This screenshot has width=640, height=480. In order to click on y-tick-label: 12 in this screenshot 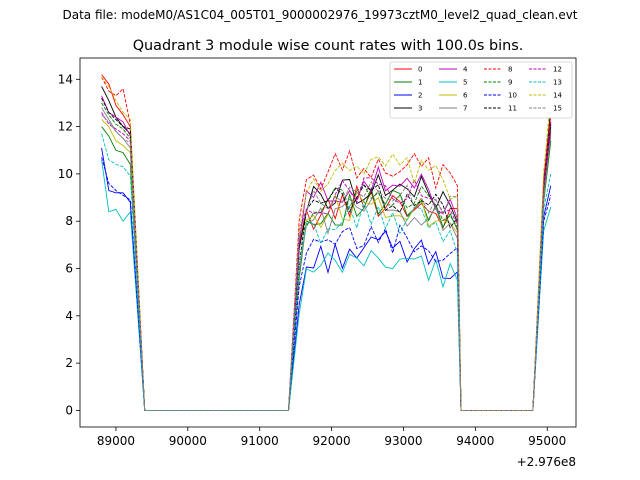, I will do `click(65, 127)`.